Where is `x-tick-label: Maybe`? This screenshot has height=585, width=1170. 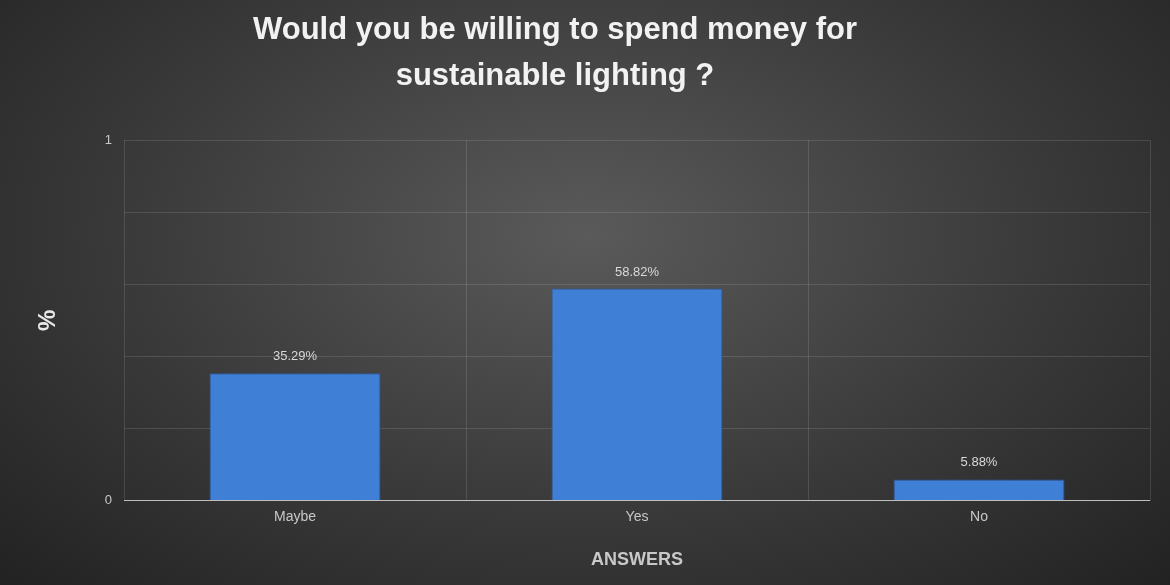 x-tick-label: Maybe is located at coordinates (295, 515).